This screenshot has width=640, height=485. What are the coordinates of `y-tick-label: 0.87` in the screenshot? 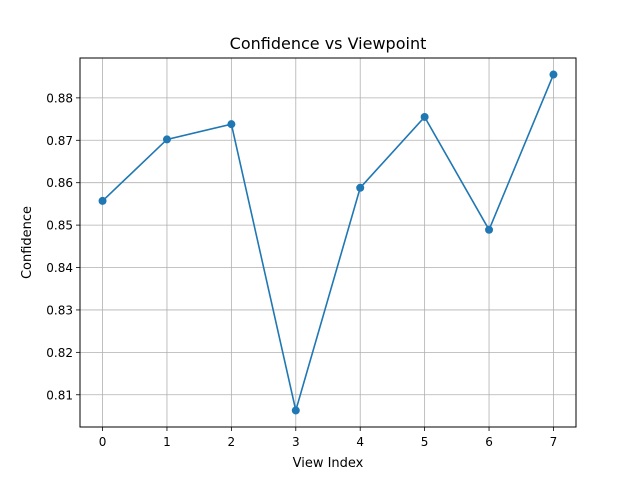 It's located at (59, 141).